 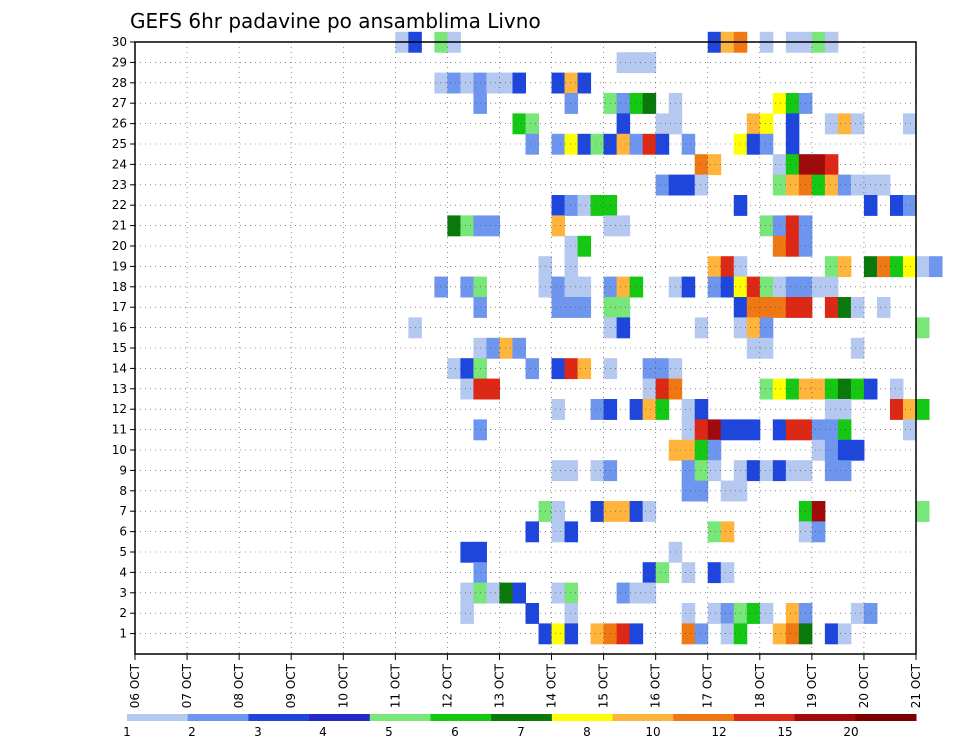 I want to click on legend-label: 2, so click(x=192, y=732).